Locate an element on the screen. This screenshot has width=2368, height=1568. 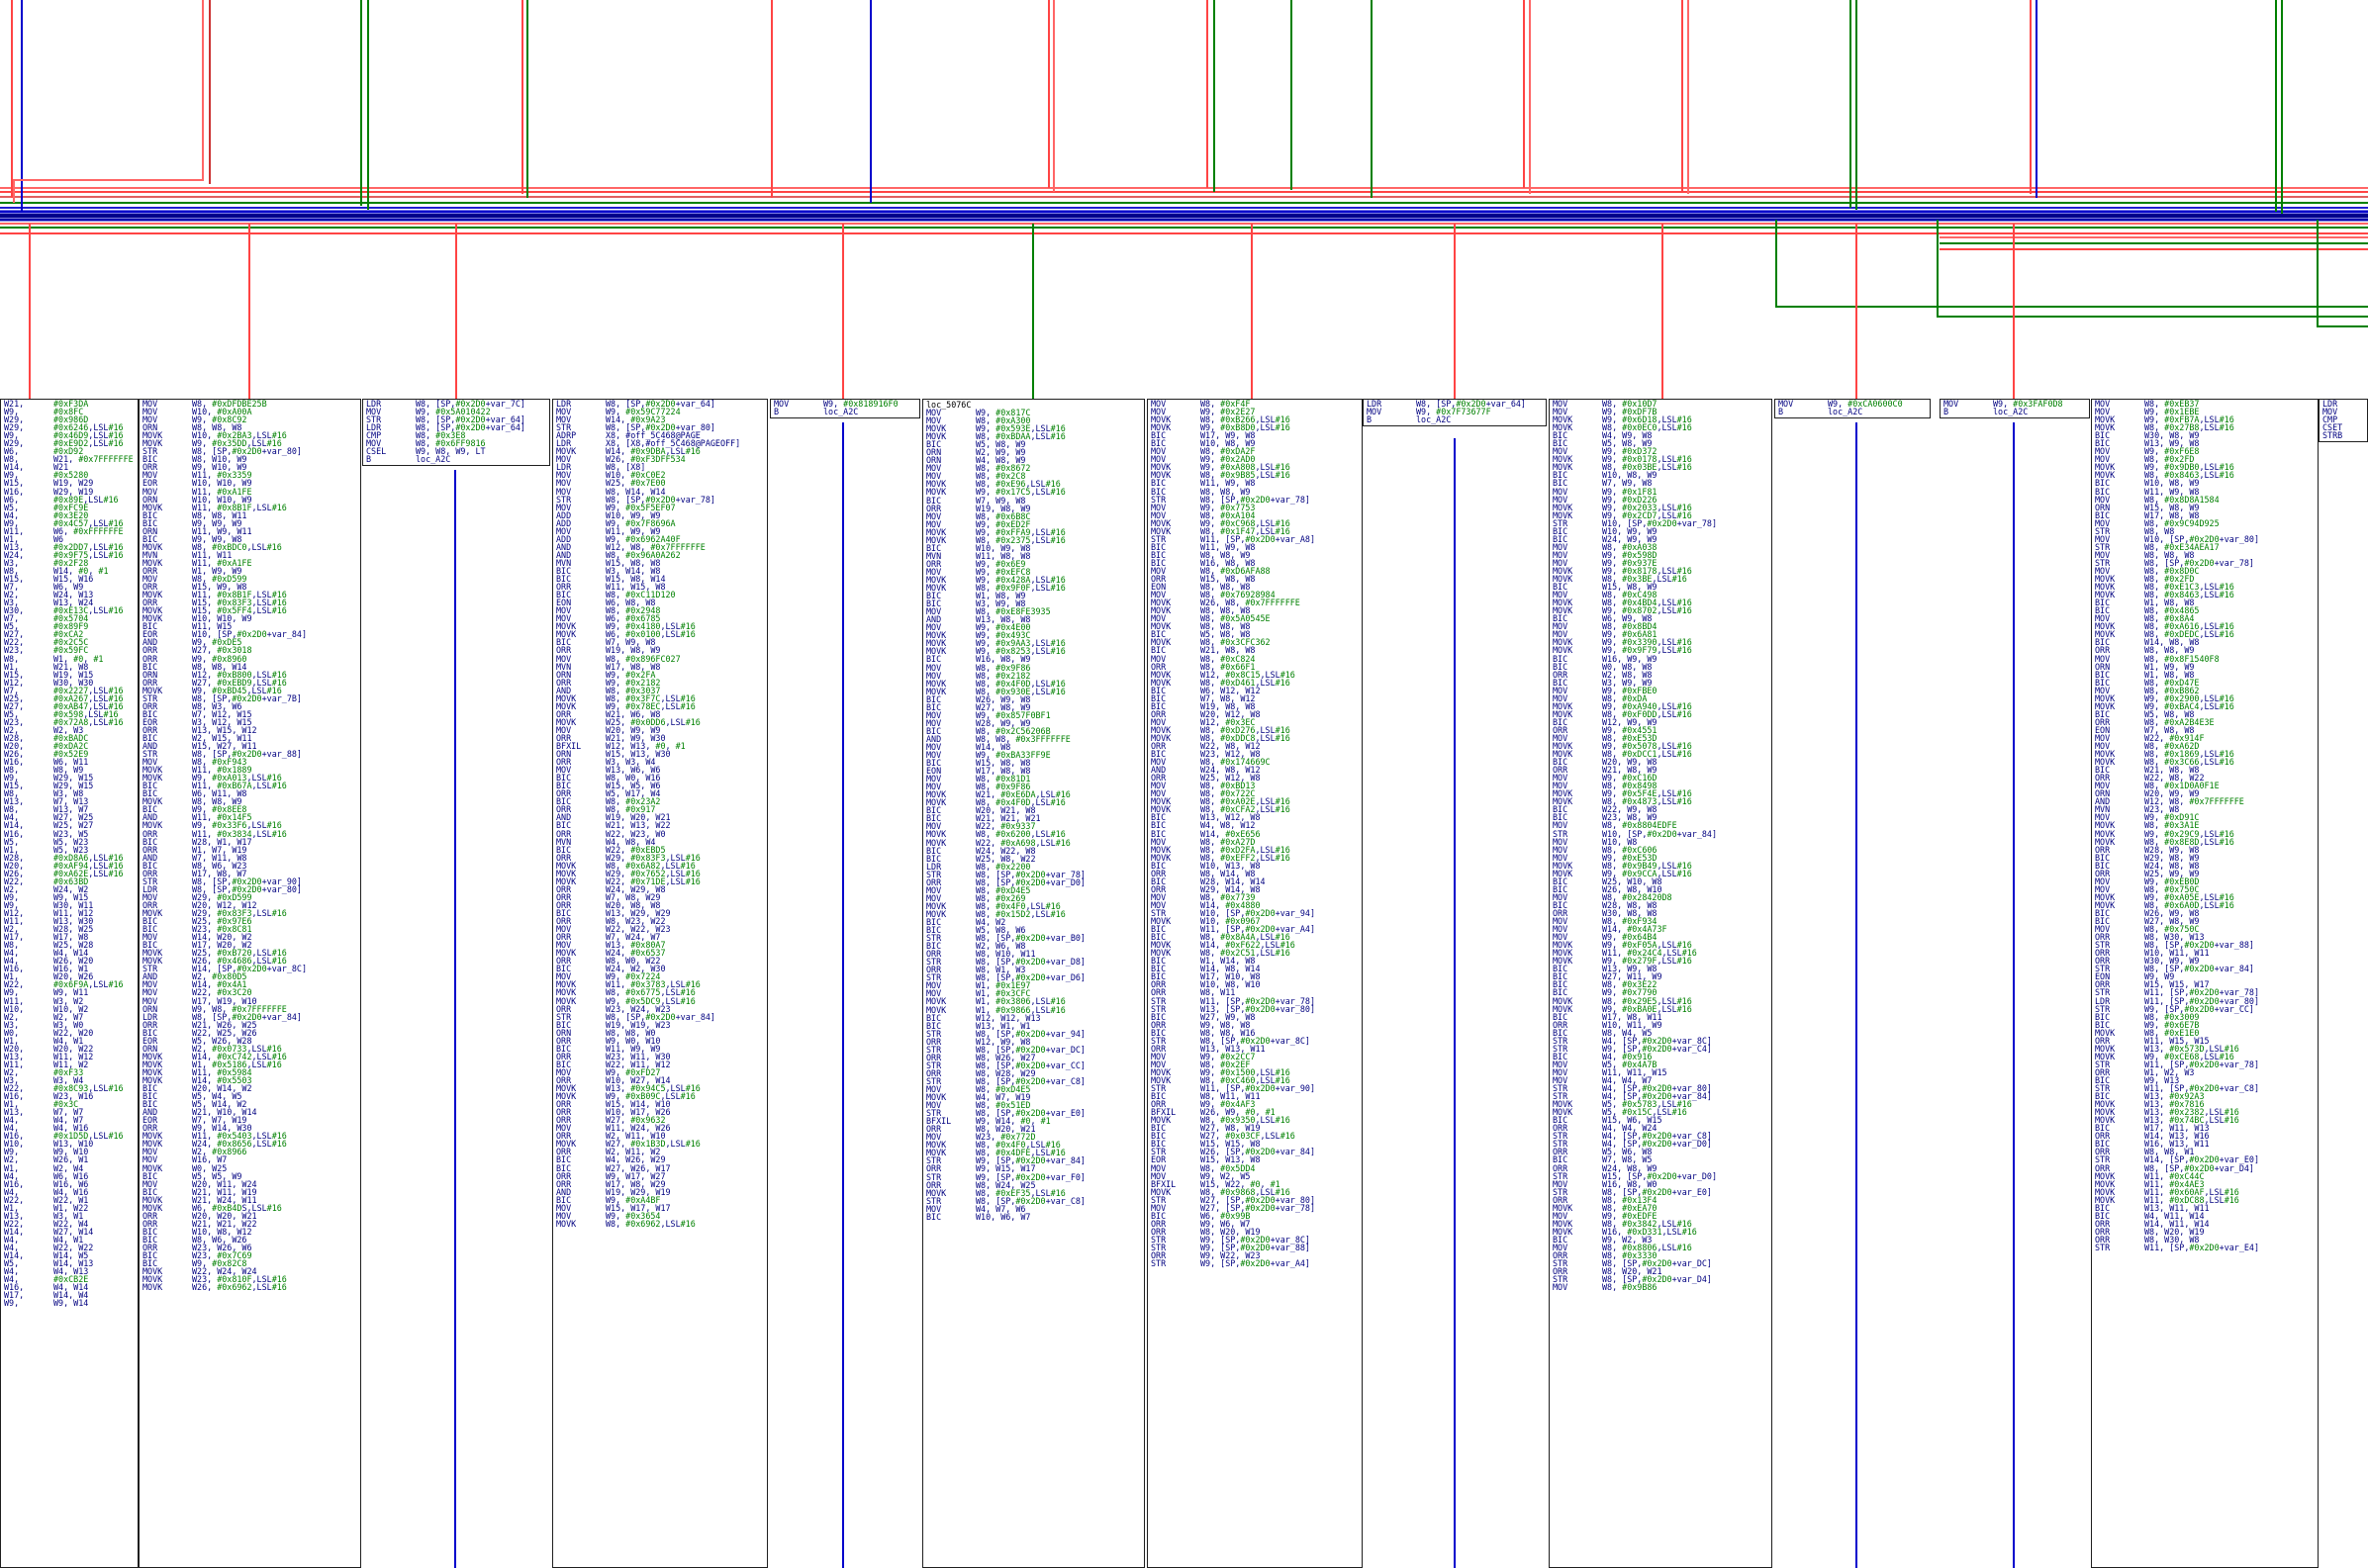
instruction-line: MOVK W9, #0xB09C,LSL#16 is located at coordinates (660, 1096).